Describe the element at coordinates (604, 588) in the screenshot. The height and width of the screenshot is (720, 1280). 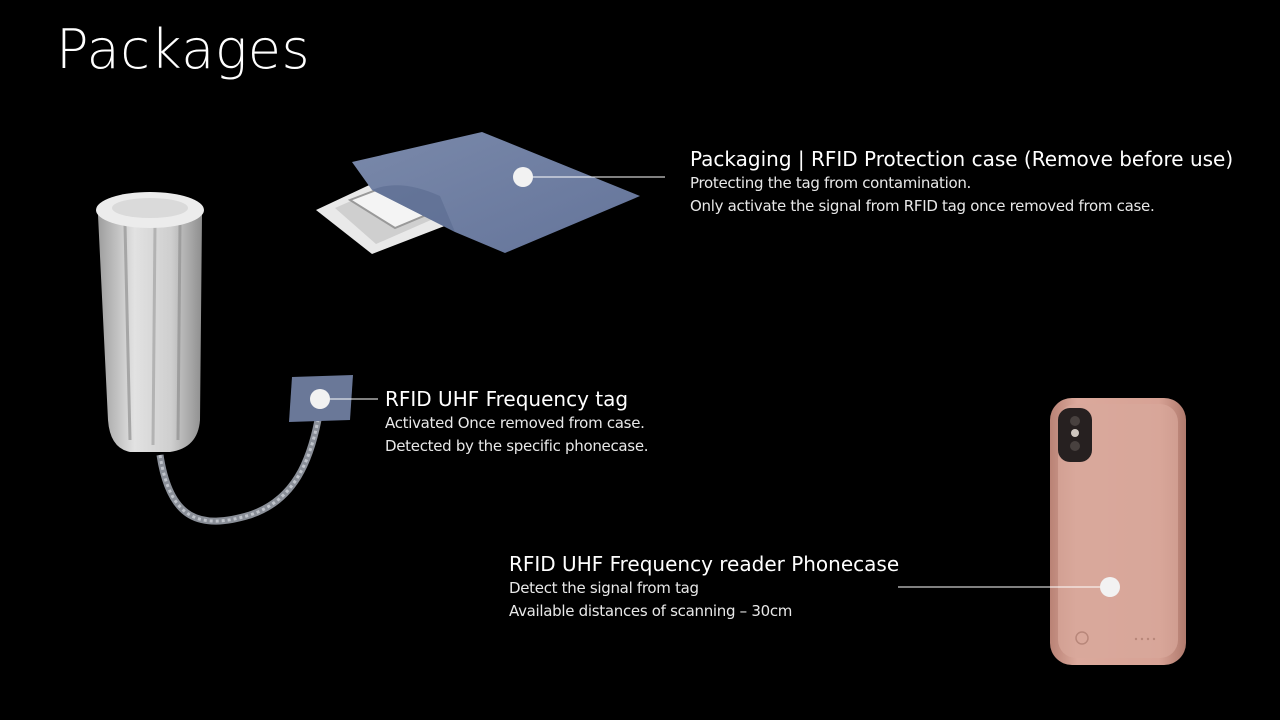
I see `callout-description-line: Detect the signal from tag` at that location.